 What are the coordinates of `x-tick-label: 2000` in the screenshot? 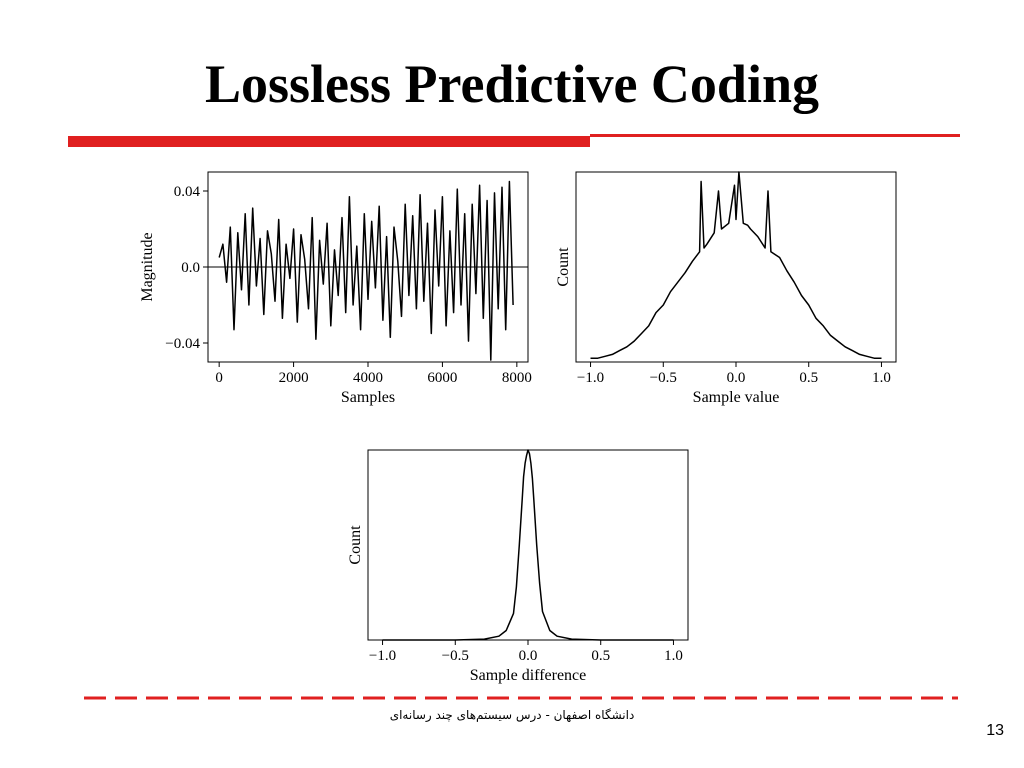 It's located at (294, 378).